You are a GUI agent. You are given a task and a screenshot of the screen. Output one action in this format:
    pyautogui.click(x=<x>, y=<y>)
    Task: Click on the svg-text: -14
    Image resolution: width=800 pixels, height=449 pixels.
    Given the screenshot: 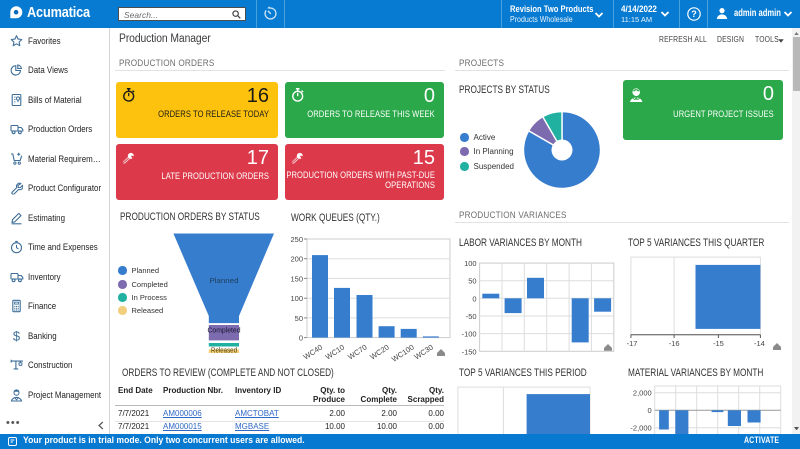 What is the action you would take?
    pyautogui.click(x=759, y=343)
    